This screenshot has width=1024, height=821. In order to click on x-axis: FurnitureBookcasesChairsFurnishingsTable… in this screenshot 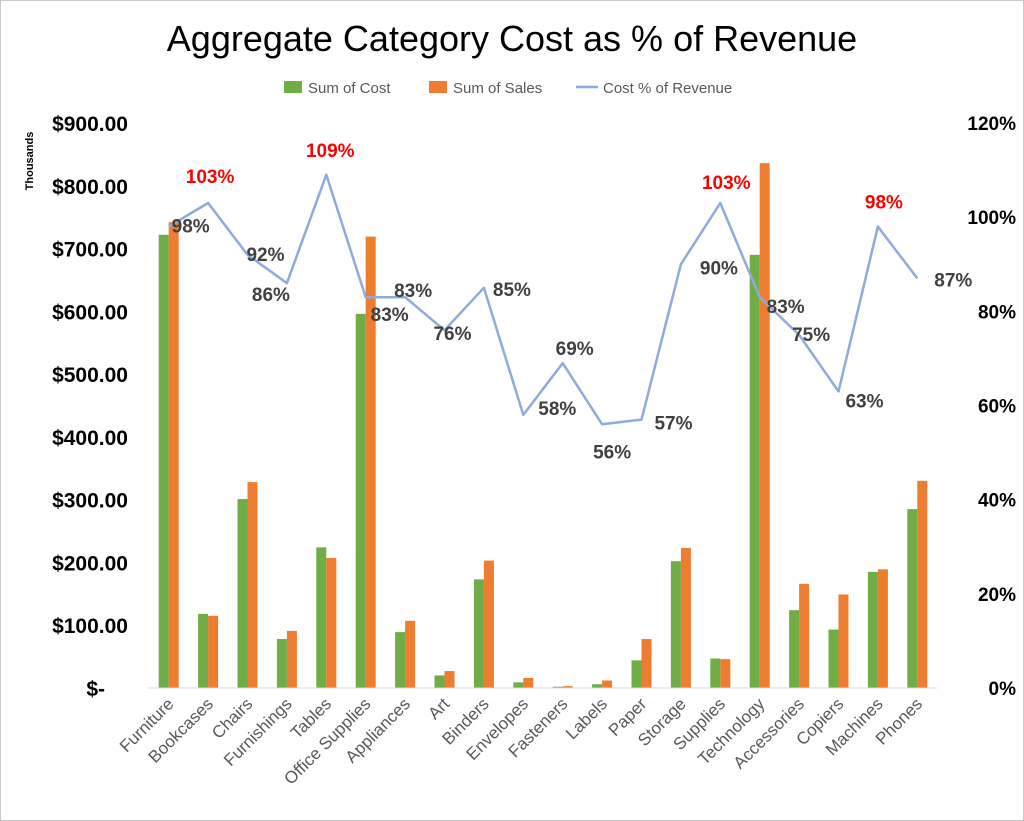, I will do `click(521, 741)`.